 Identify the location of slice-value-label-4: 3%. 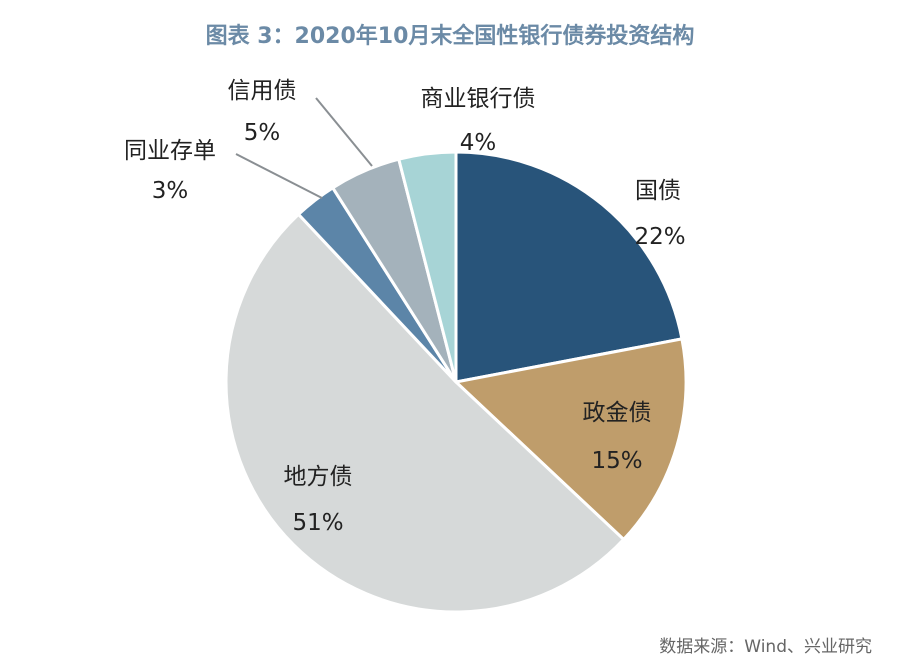
(170, 191).